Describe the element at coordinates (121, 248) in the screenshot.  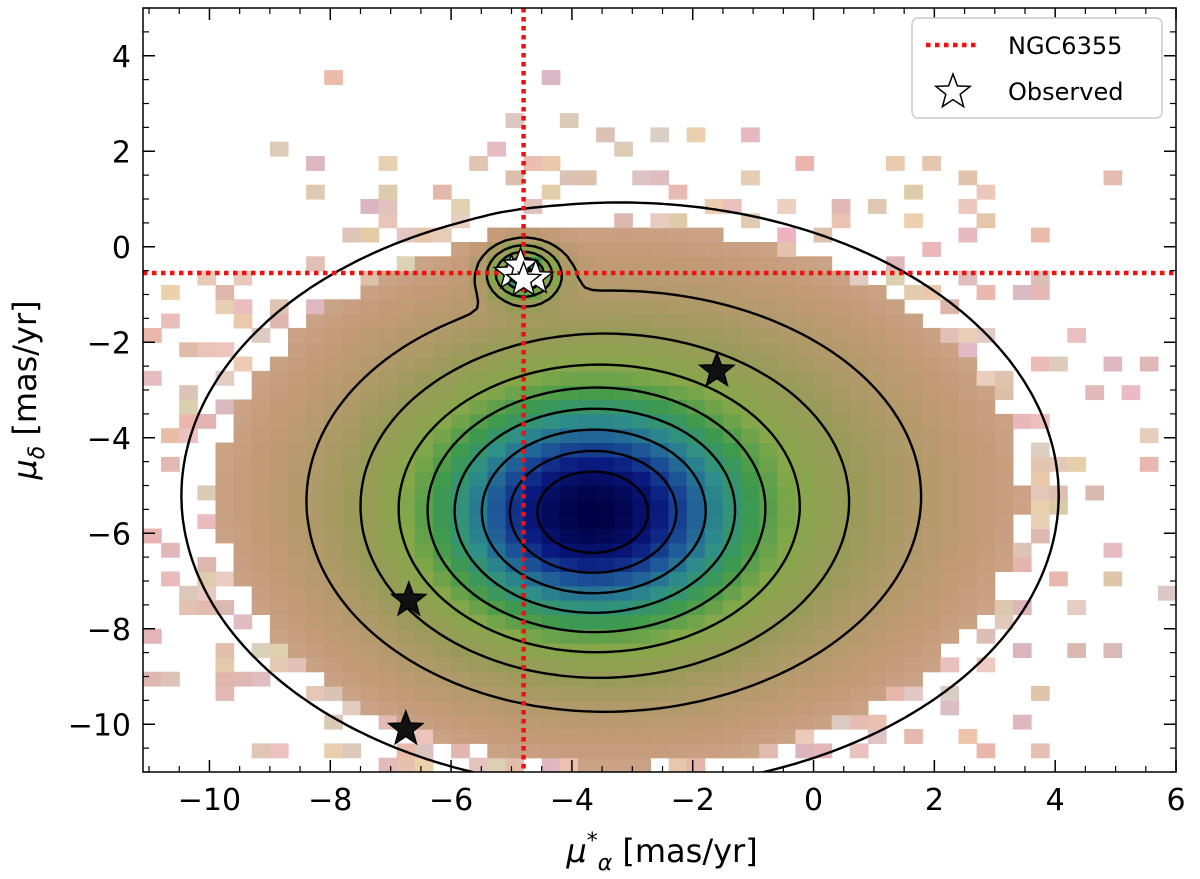
I see `y-tick-label: 0` at that location.